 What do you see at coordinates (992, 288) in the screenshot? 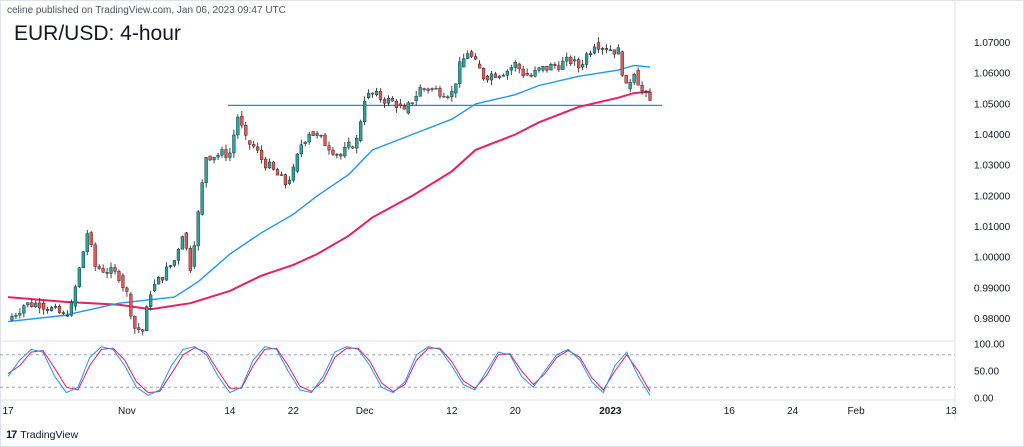
I see `price-tick-label: 0.99000` at bounding box center [992, 288].